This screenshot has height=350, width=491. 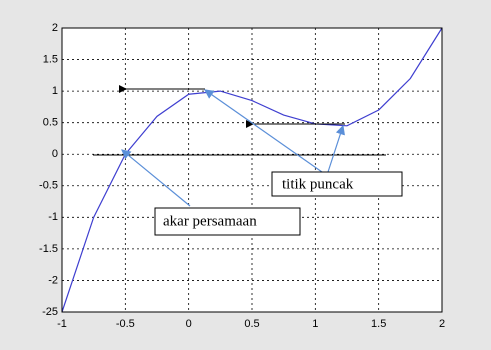 What do you see at coordinates (53, 280) in the screenshot?
I see `y-tick-label: -2` at bounding box center [53, 280].